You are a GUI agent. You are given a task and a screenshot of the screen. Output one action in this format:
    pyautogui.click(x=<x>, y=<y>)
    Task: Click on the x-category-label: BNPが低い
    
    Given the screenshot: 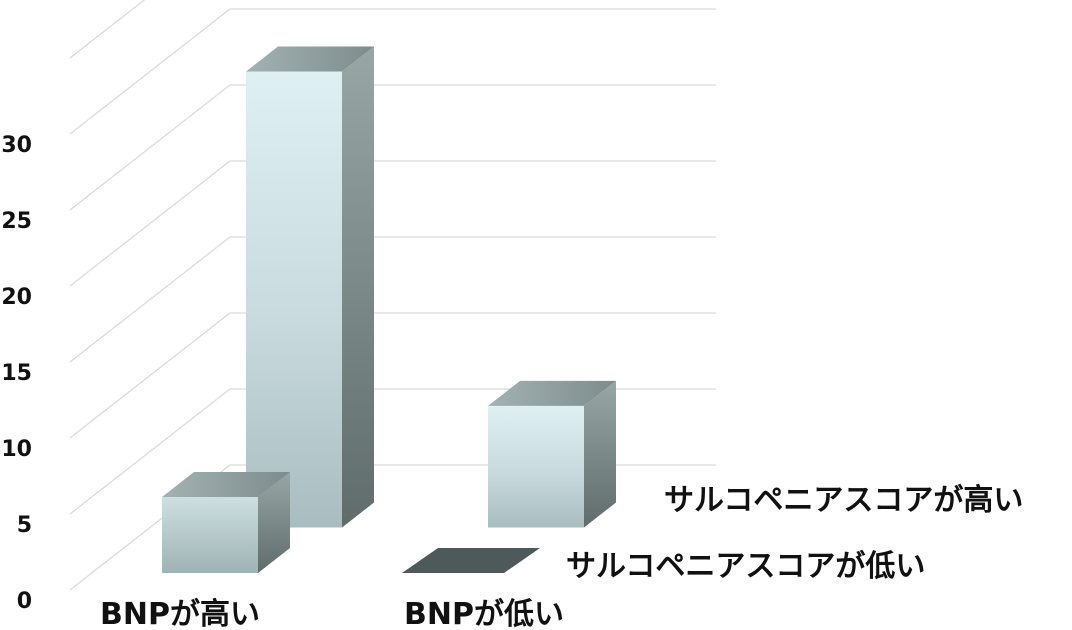 What is the action you would take?
    pyautogui.click(x=484, y=613)
    